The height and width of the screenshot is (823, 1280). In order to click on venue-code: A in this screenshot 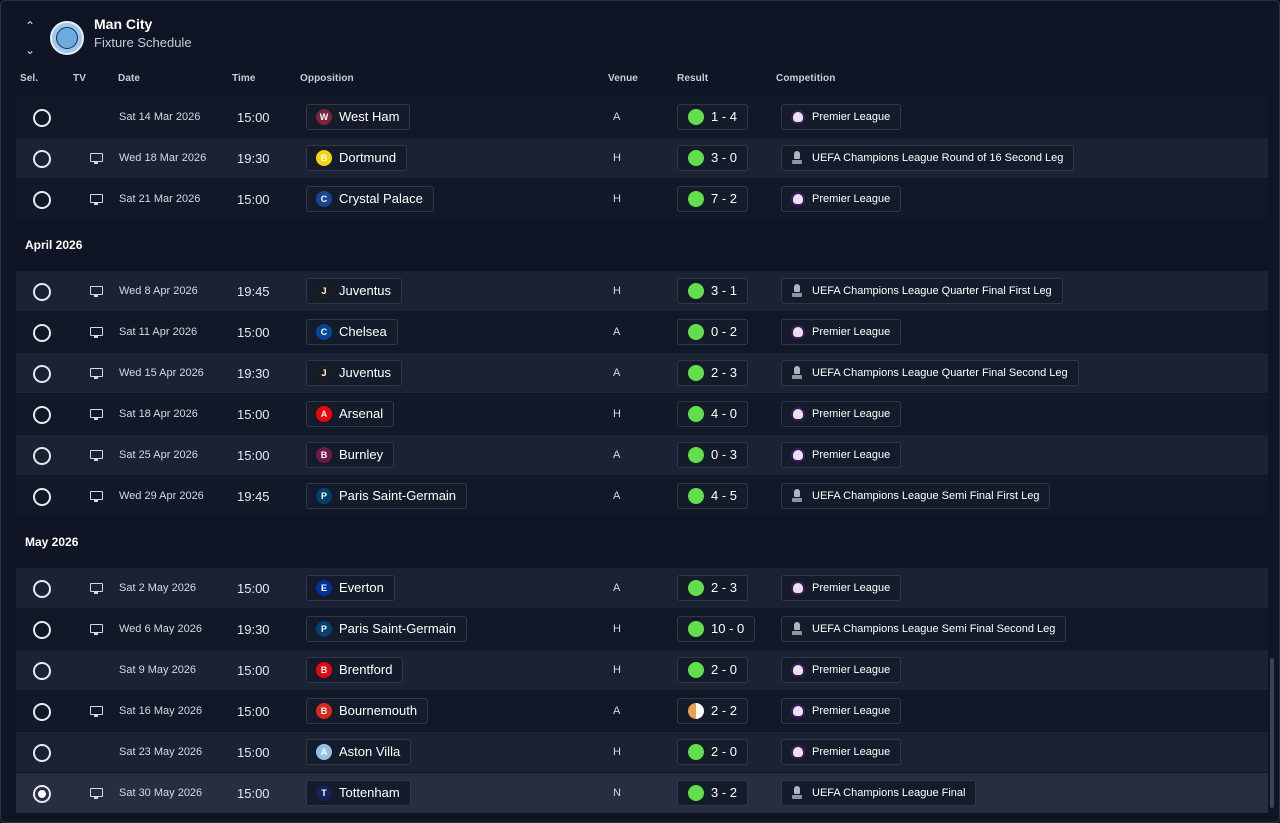, I will do `click(617, 455)`.